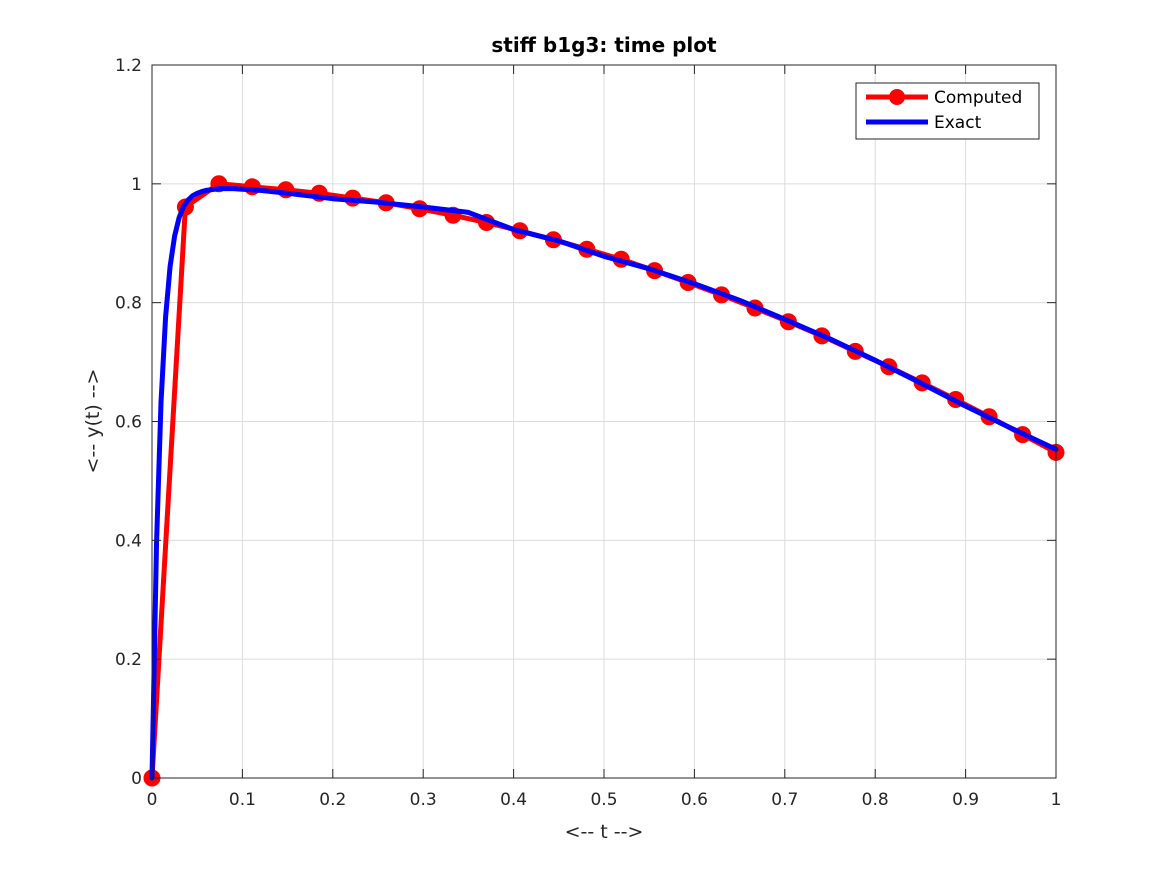 The height and width of the screenshot is (875, 1167). Describe the element at coordinates (604, 832) in the screenshot. I see `x-axis-label: <-- t -->` at that location.